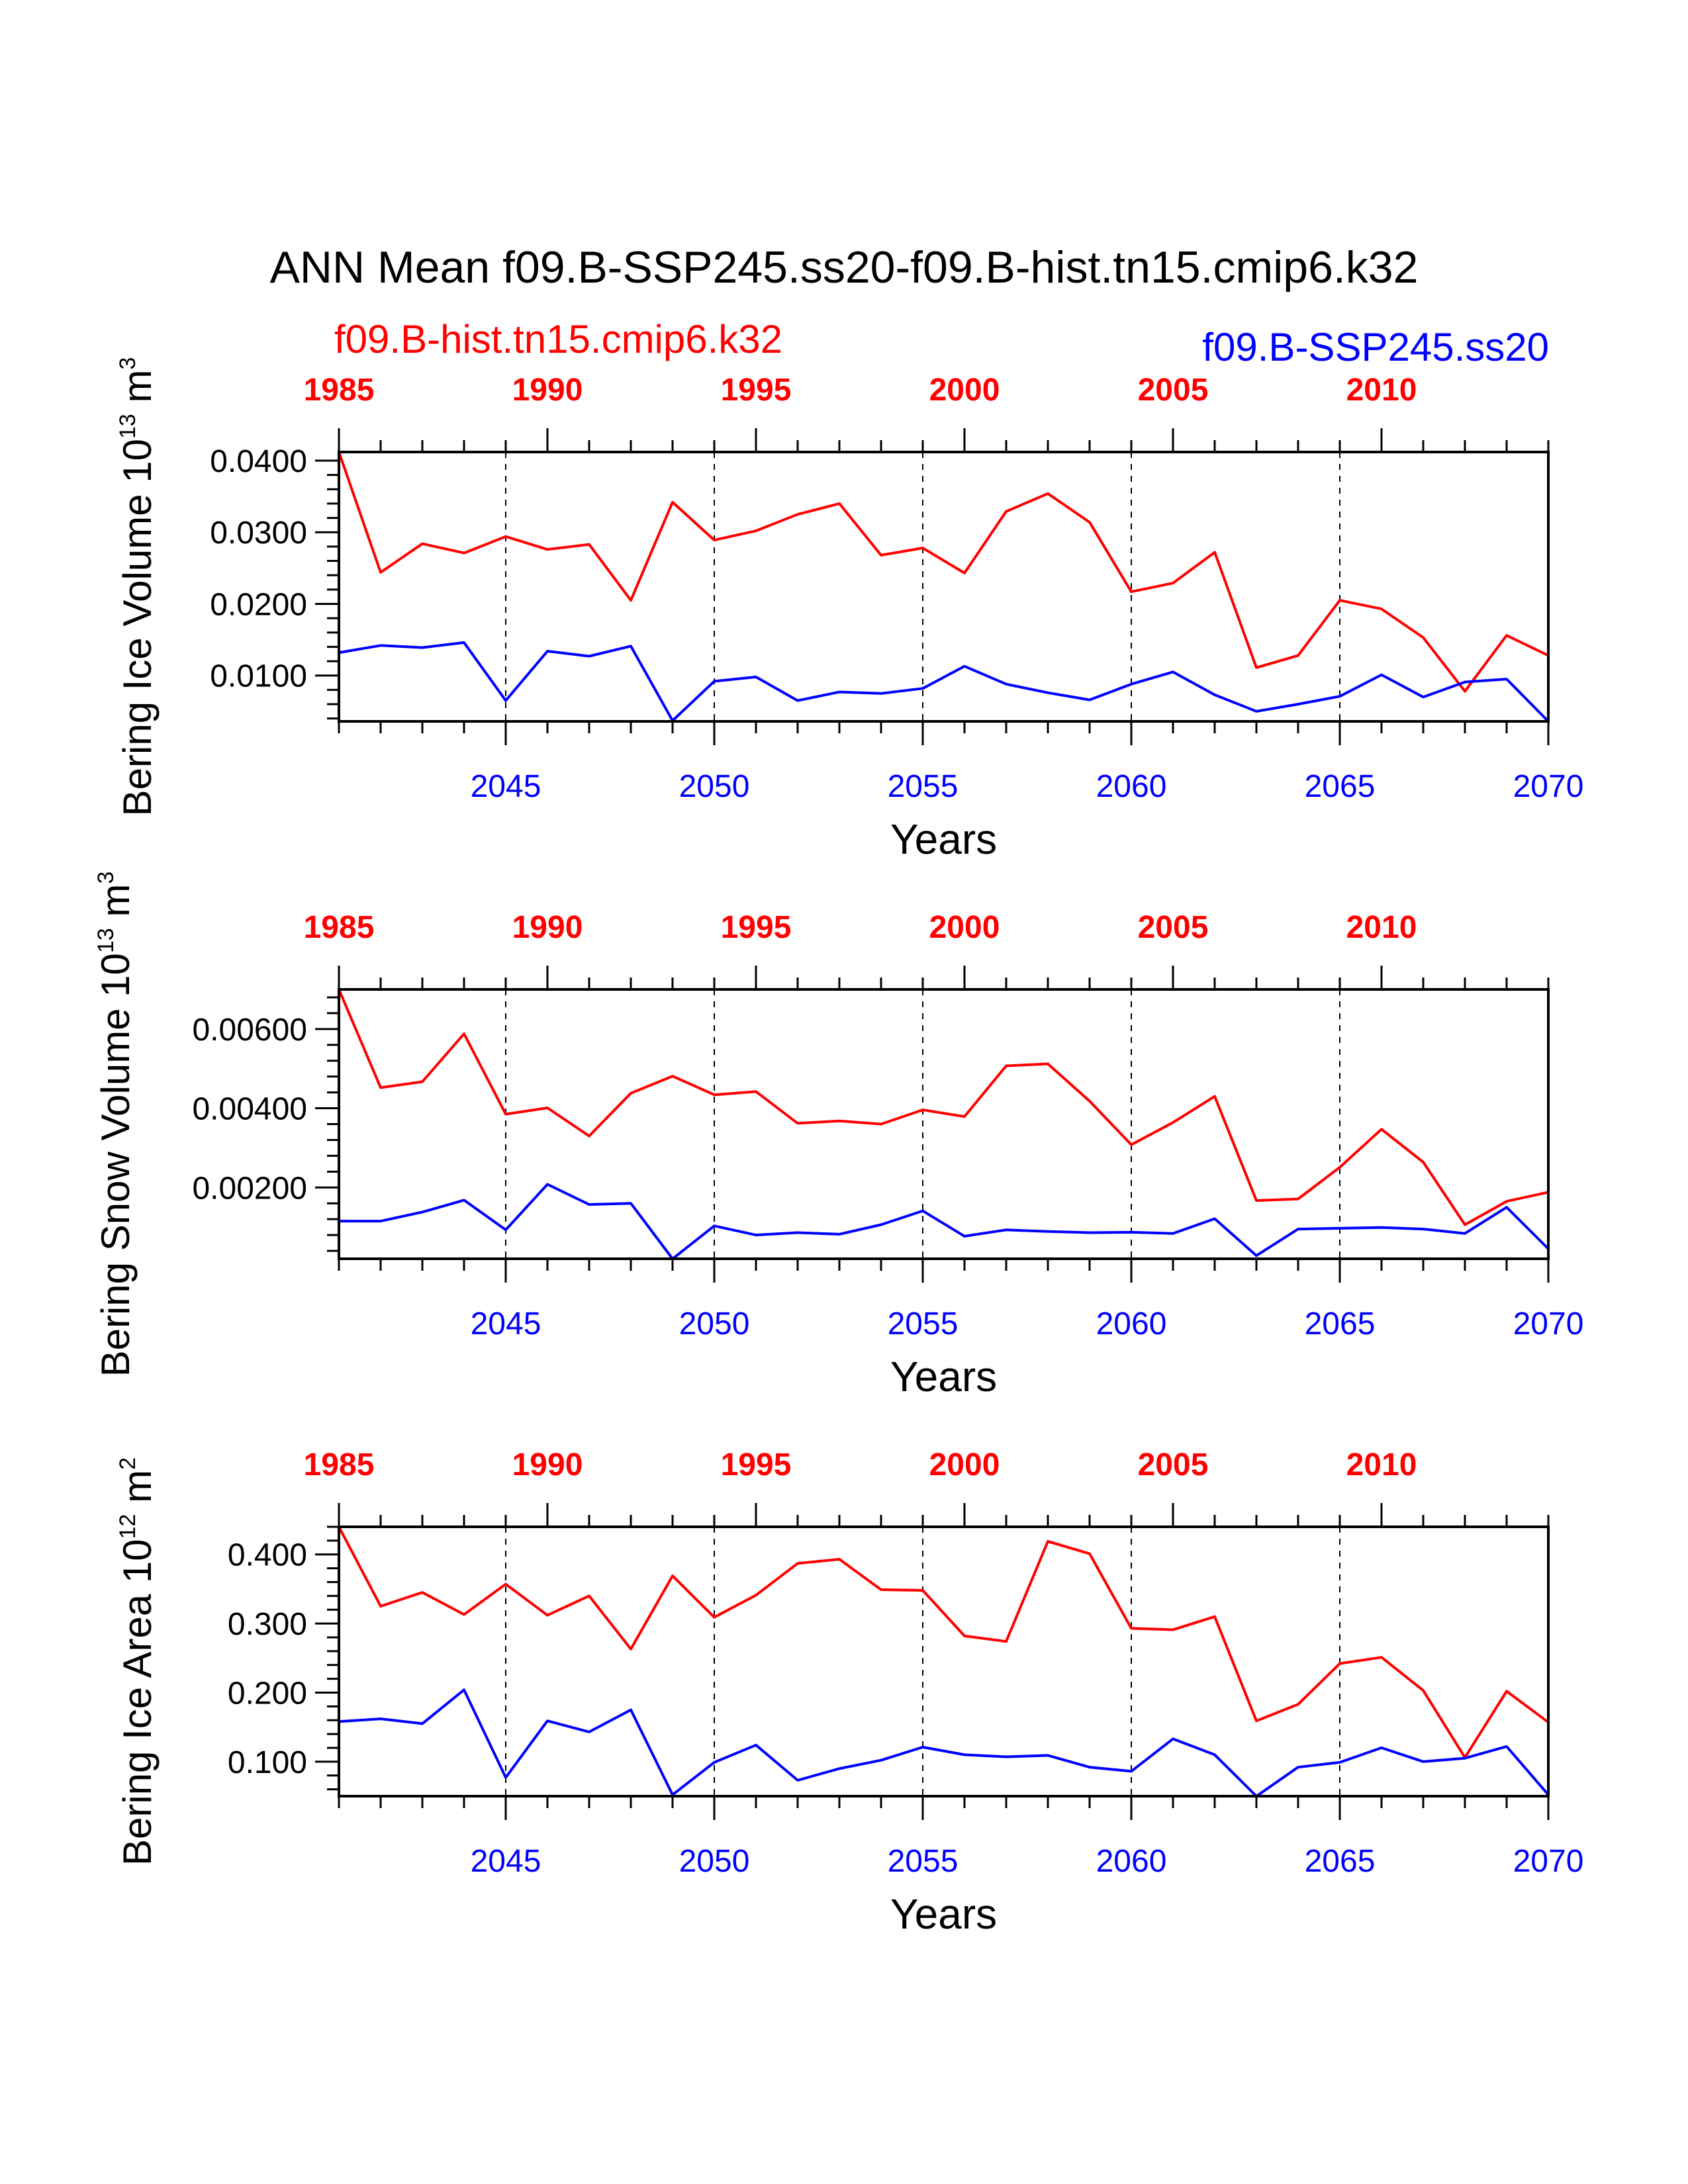 This screenshot has width=1688, height=2184. I want to click on y-tick-label: 0.300, so click(267, 1624).